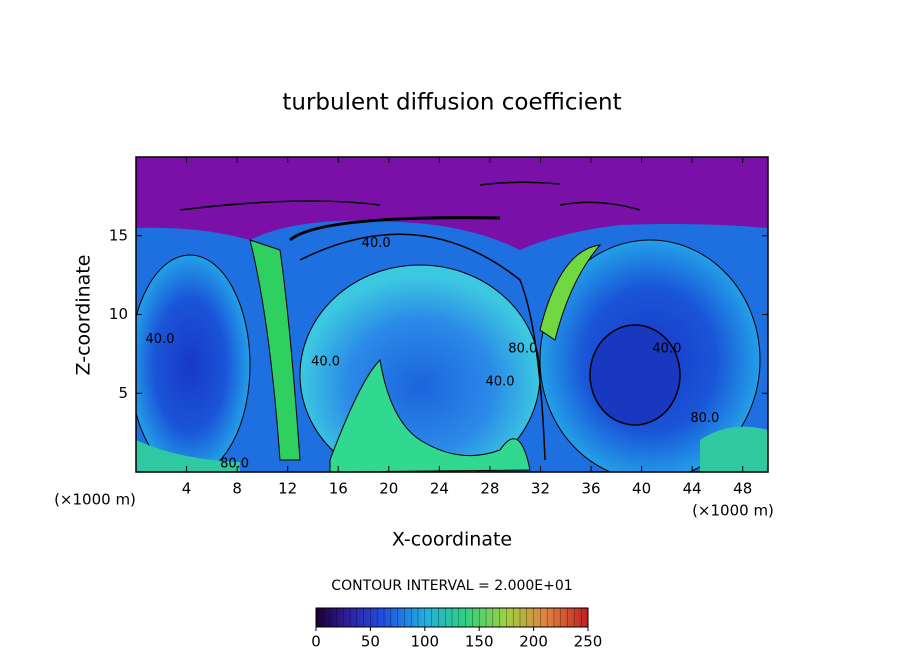 The width and height of the screenshot is (904, 654). I want to click on colorbar-tick-label: 50, so click(370, 642).